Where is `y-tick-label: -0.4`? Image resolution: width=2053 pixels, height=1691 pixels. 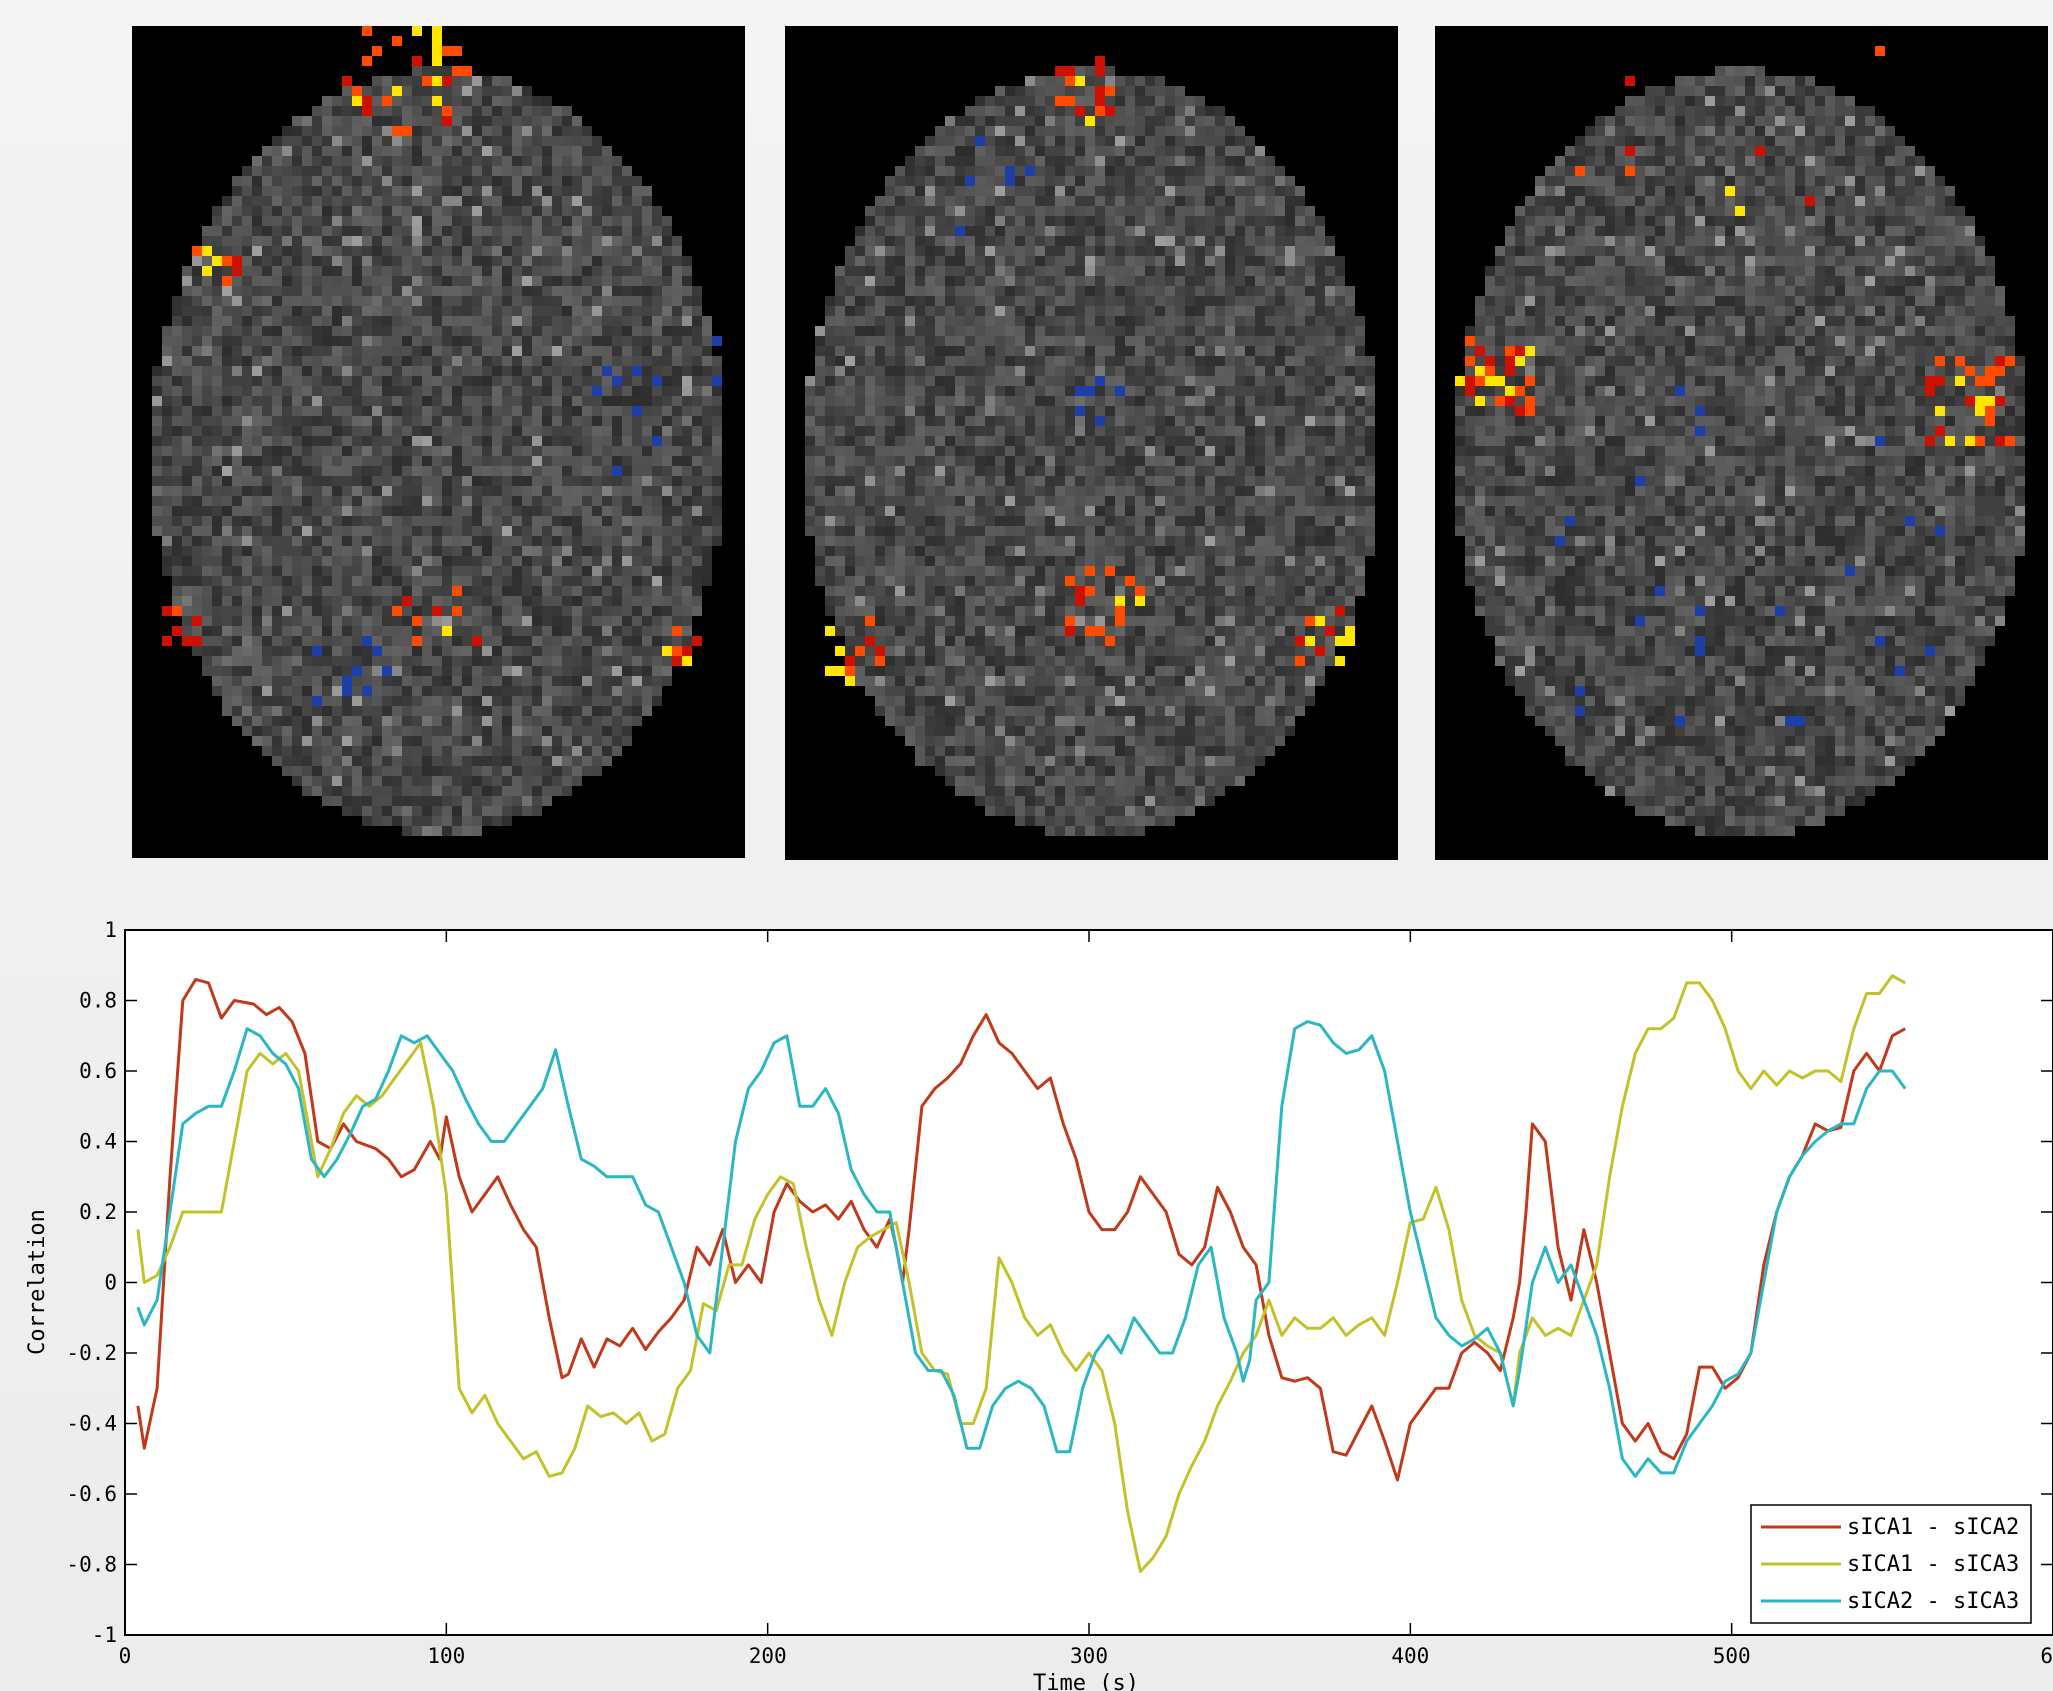 y-tick-label: -0.4 is located at coordinates (91, 1424).